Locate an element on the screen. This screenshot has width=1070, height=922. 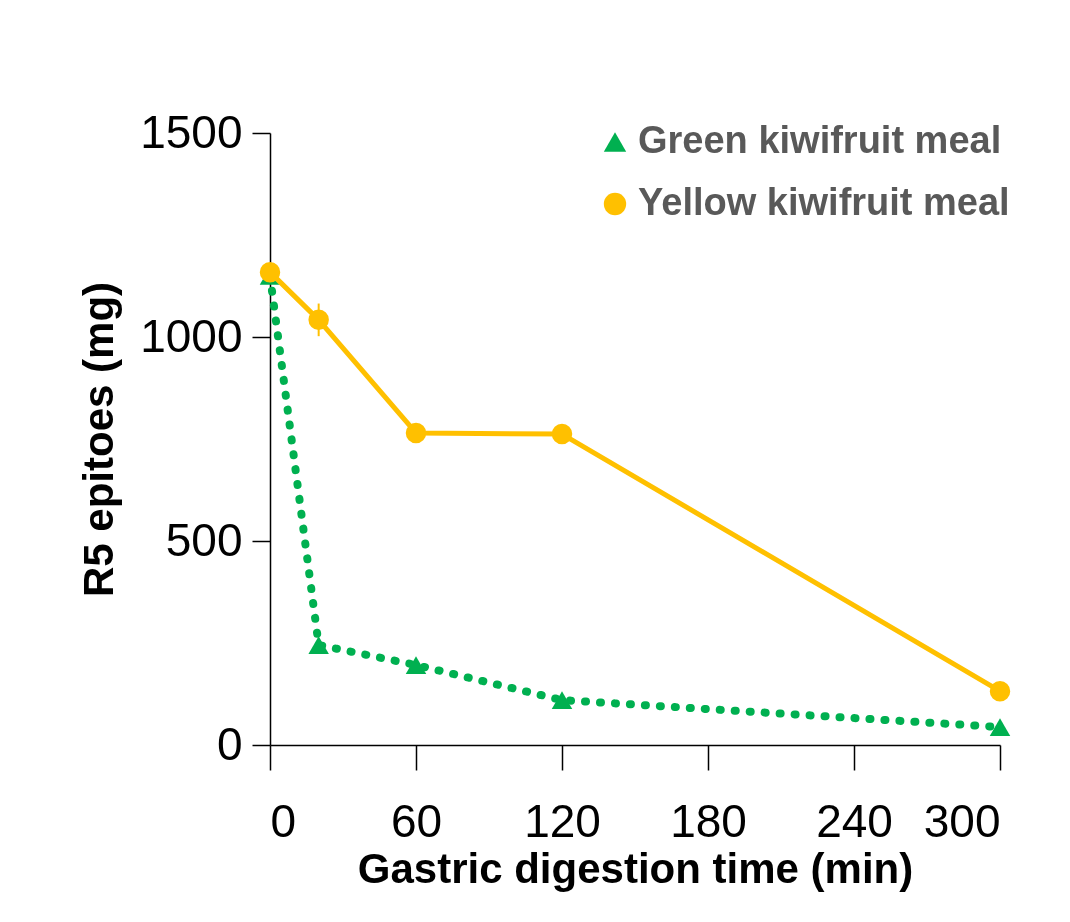
legend-label: Yellow kiwifruit meal is located at coordinates (824, 202).